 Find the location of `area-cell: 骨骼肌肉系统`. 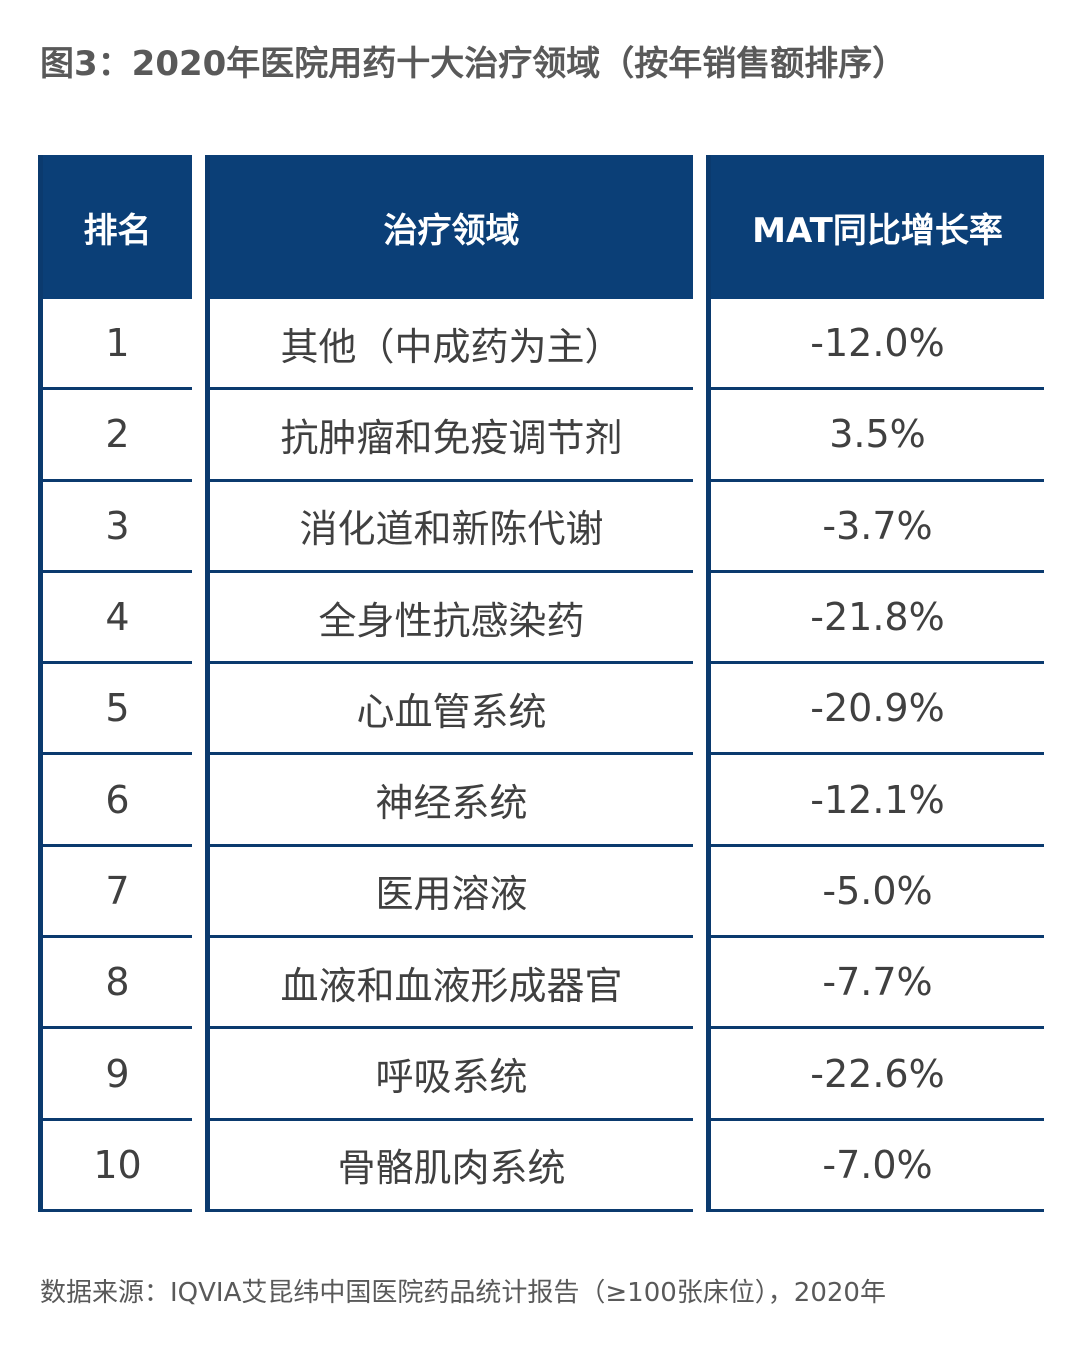

area-cell: 骨骼肌肉系统 is located at coordinates (451, 1166).